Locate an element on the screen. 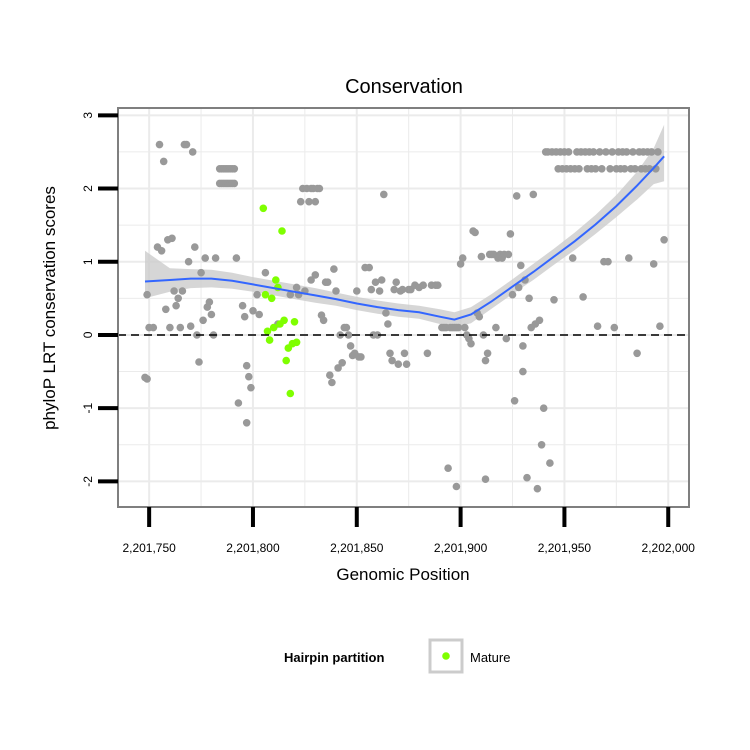 The height and width of the screenshot is (750, 750). x-tick-label: 2,201,950 is located at coordinates (565, 548).